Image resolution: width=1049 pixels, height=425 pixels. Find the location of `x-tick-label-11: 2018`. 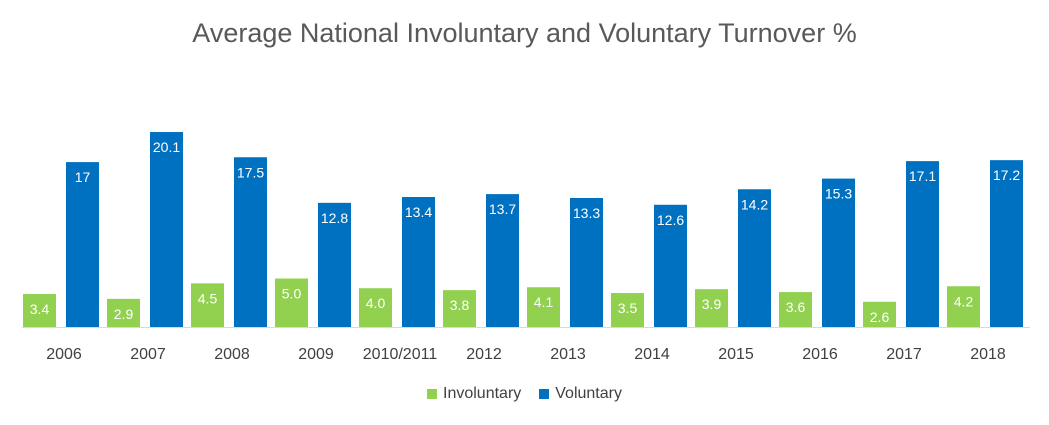

x-tick-label-11: 2018 is located at coordinates (988, 354).